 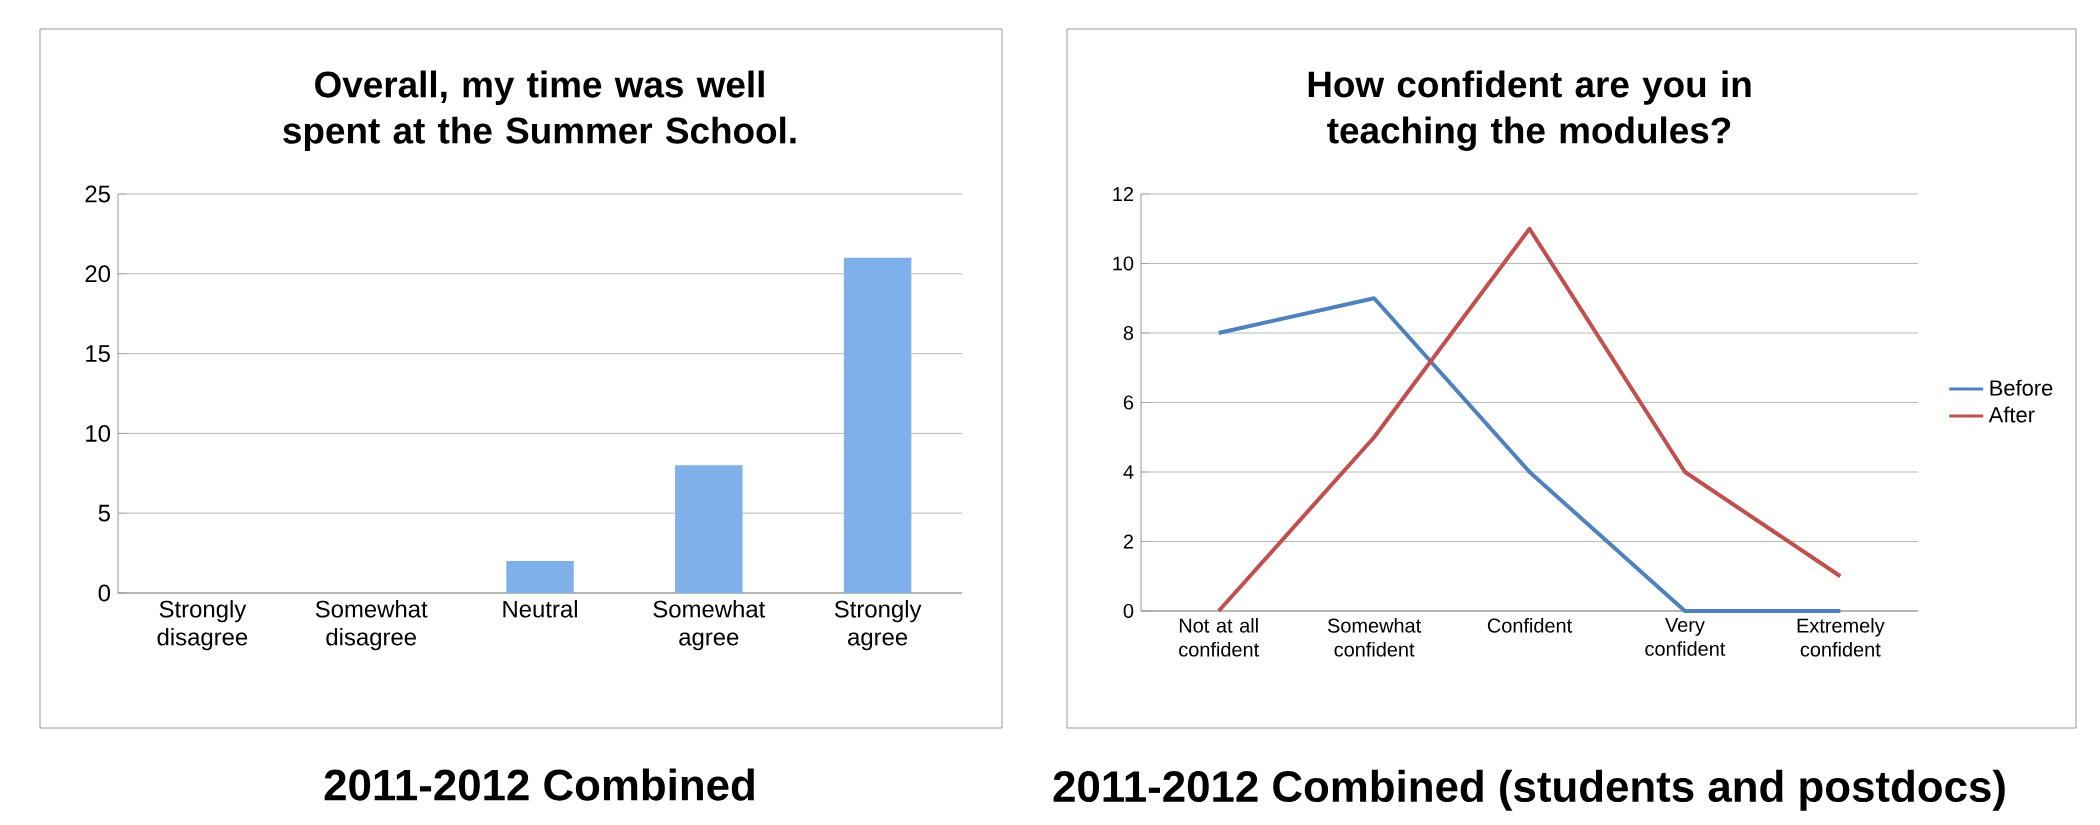 I want to click on y-tick-label: 2, so click(x=1128, y=541).